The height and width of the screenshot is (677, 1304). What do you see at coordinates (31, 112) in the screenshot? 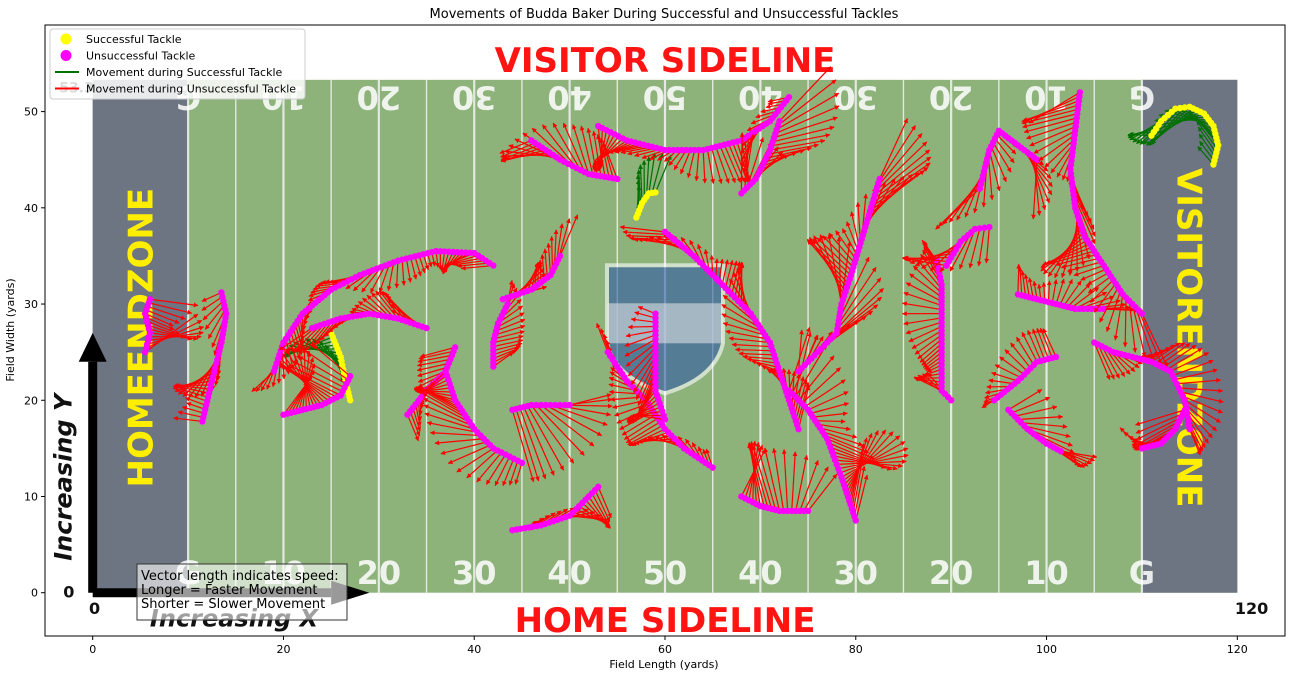
I see `y-tick-label: 50` at bounding box center [31, 112].